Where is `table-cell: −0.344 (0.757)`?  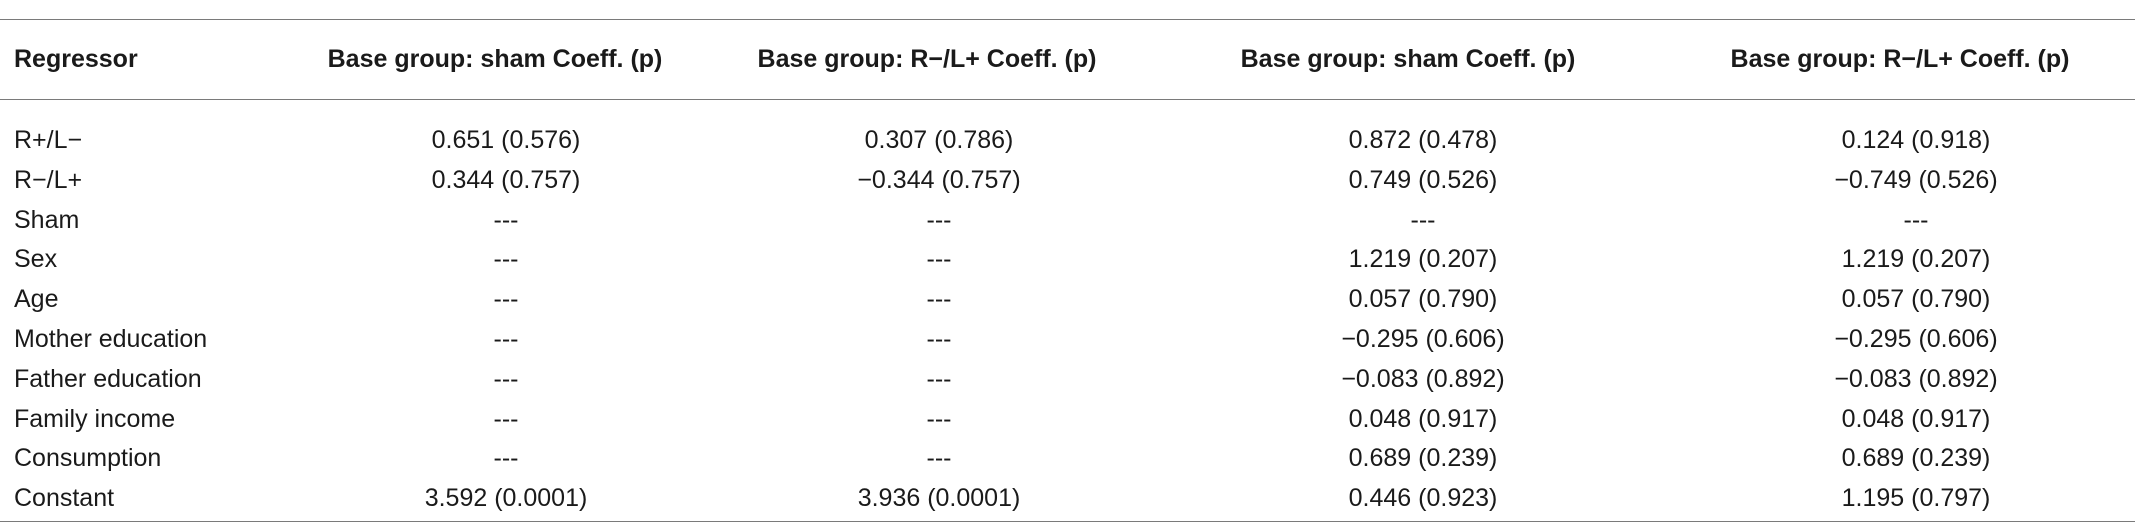 table-cell: −0.344 (0.757) is located at coordinates (939, 179).